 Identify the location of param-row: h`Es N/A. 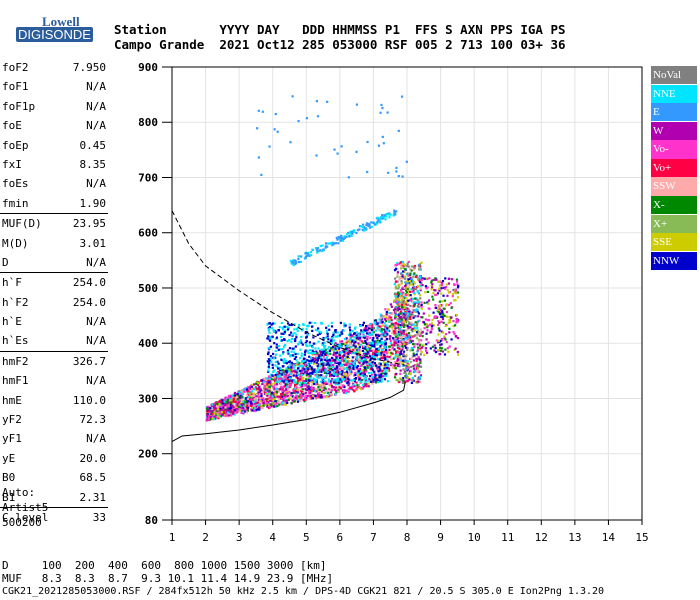
(54, 340).